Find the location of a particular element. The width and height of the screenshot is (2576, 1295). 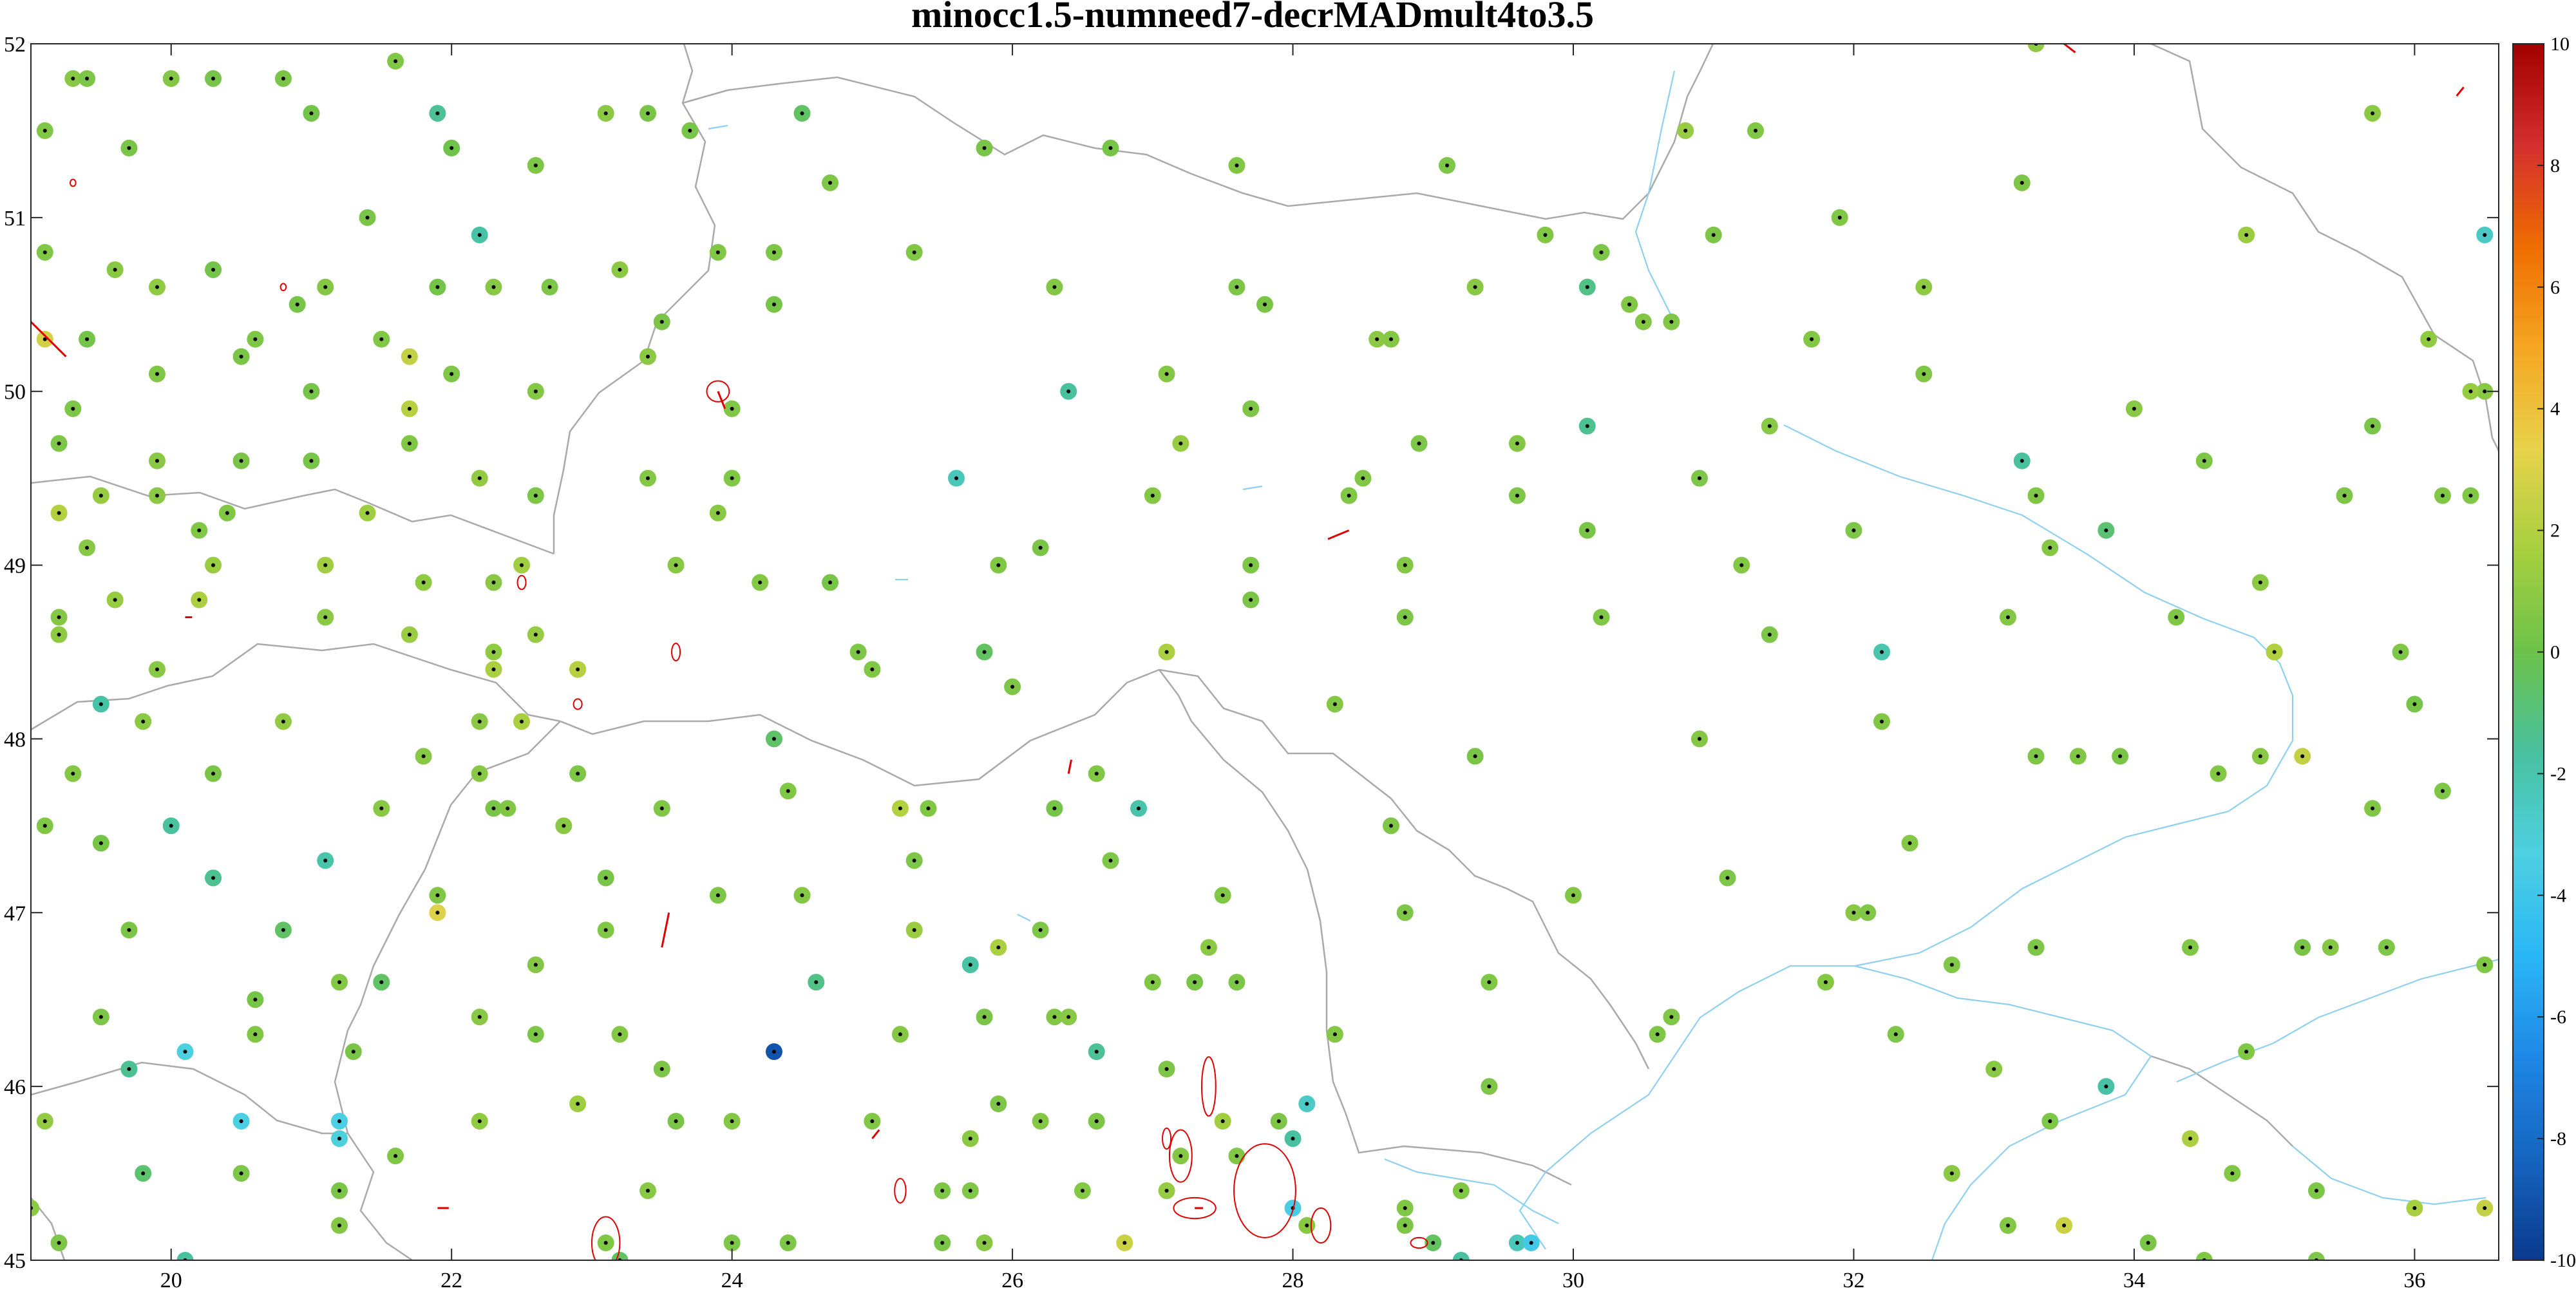

colorbar-tick-label: -8 is located at coordinates (2558, 1139).